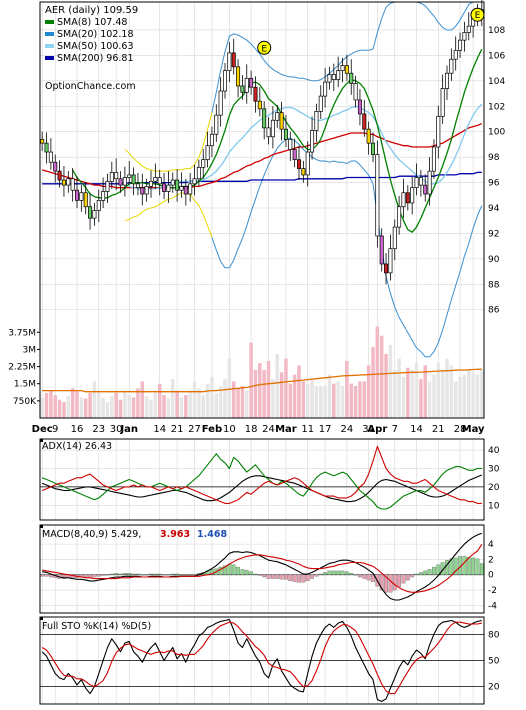  Describe the element at coordinates (347, 429) in the screenshot. I see `x-axis-label: 24` at that location.